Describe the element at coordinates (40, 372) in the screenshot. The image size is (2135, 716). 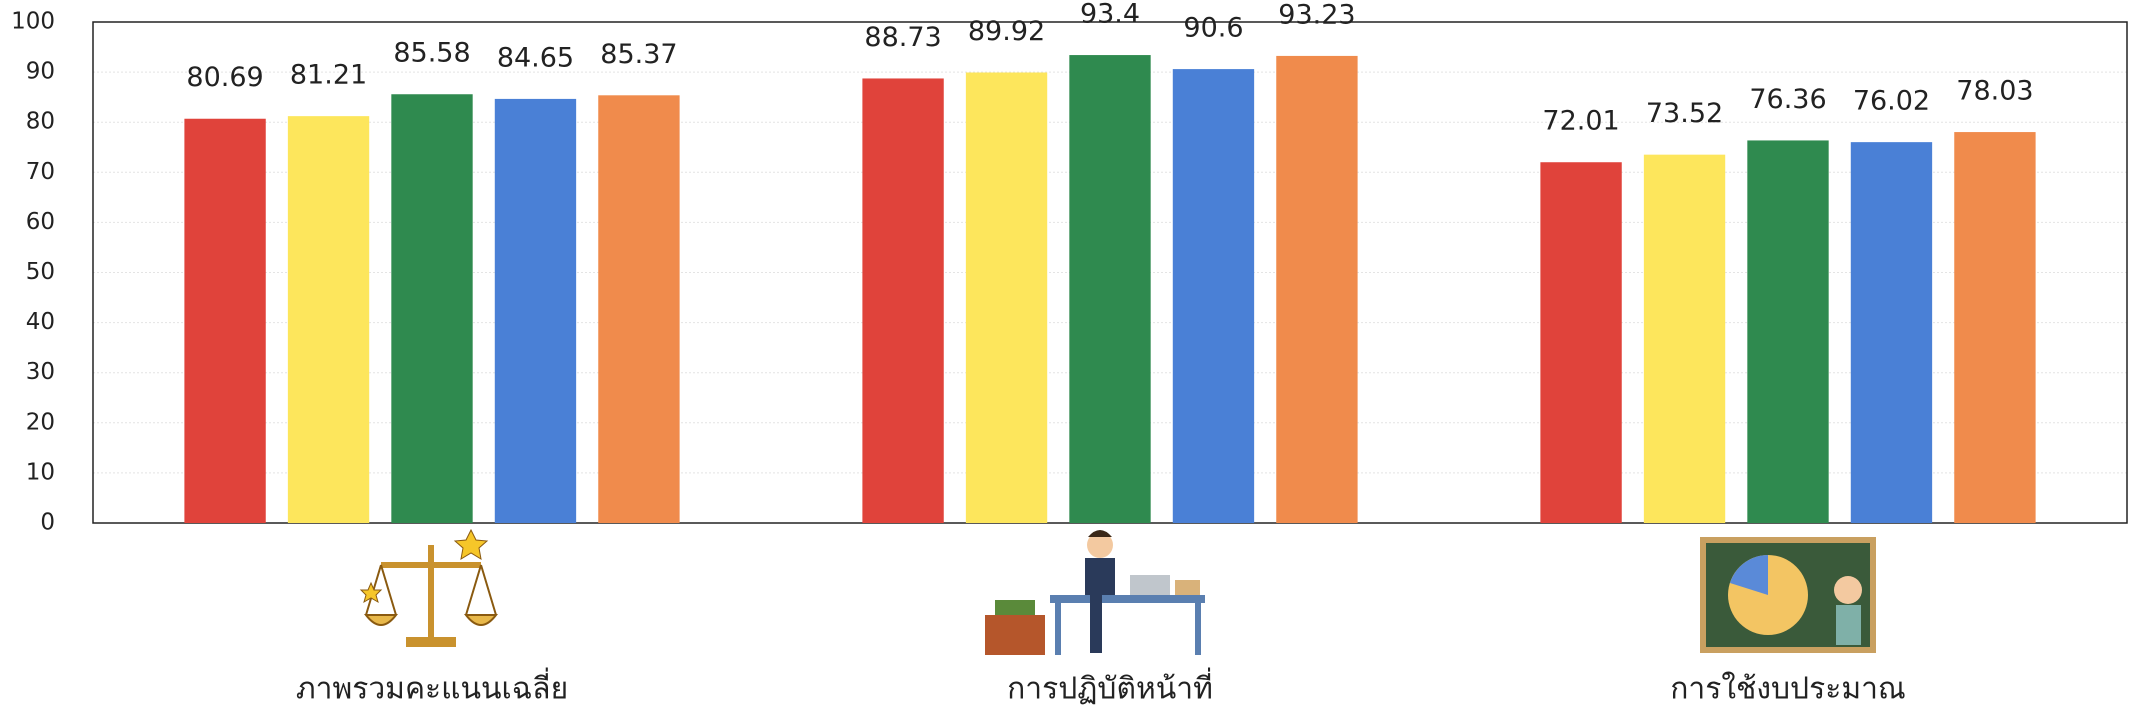
I see `y-tick-label: 30` at that location.